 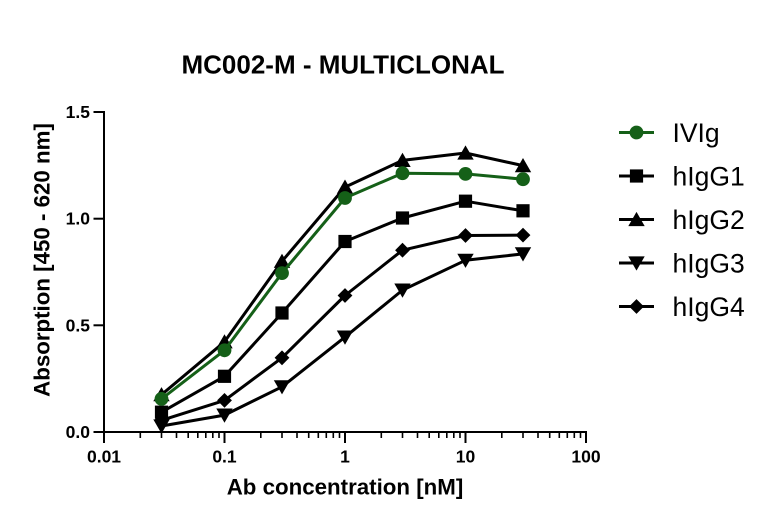 What do you see at coordinates (709, 220) in the screenshot?
I see `svg-text: hIgG2` at bounding box center [709, 220].